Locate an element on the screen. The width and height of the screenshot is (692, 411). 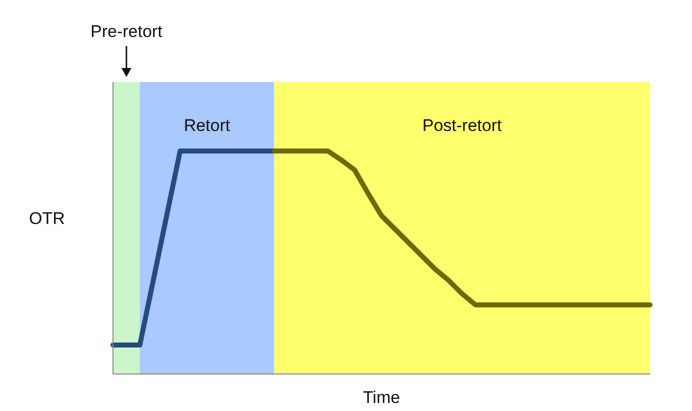
y-axis-title: OTR is located at coordinates (47, 218).